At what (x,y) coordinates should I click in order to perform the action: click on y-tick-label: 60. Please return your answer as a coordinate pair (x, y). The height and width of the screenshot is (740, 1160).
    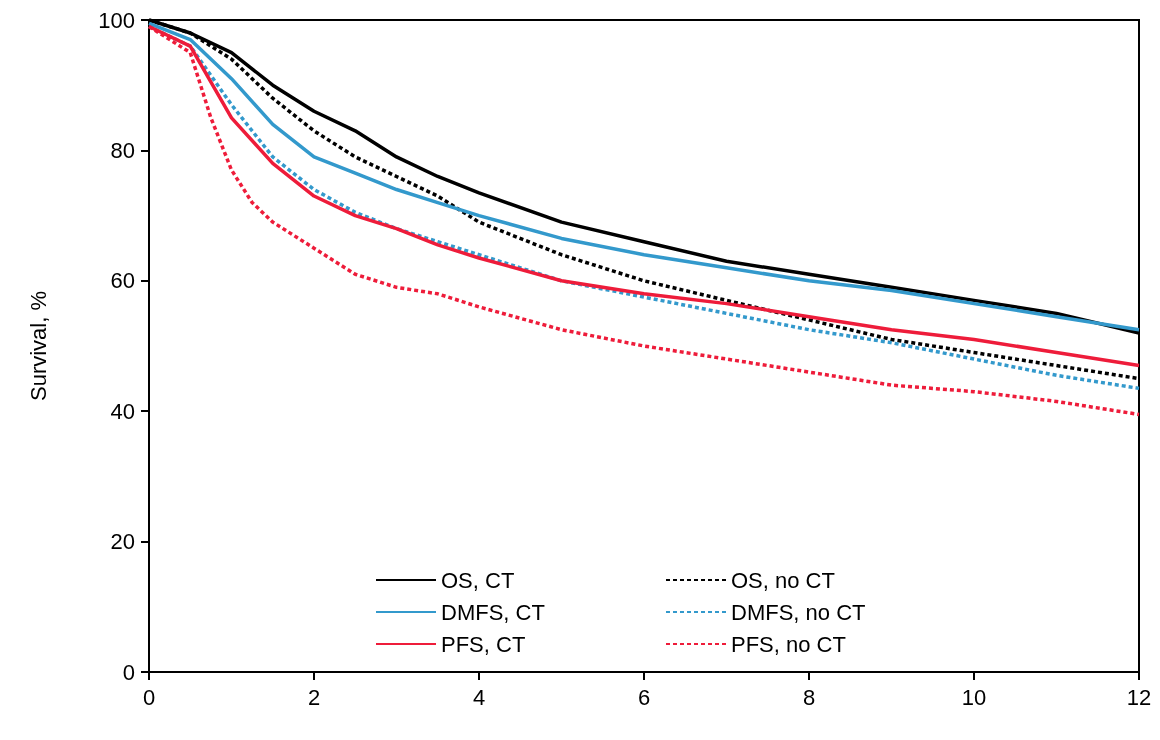
    Looking at the image, I should click on (122, 281).